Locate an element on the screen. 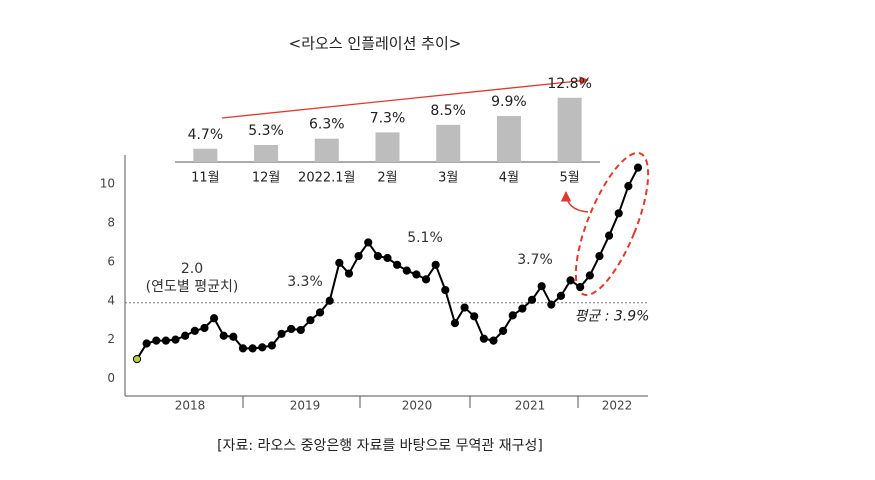 The height and width of the screenshot is (480, 875). y-tick-label: 2 is located at coordinates (111, 339).